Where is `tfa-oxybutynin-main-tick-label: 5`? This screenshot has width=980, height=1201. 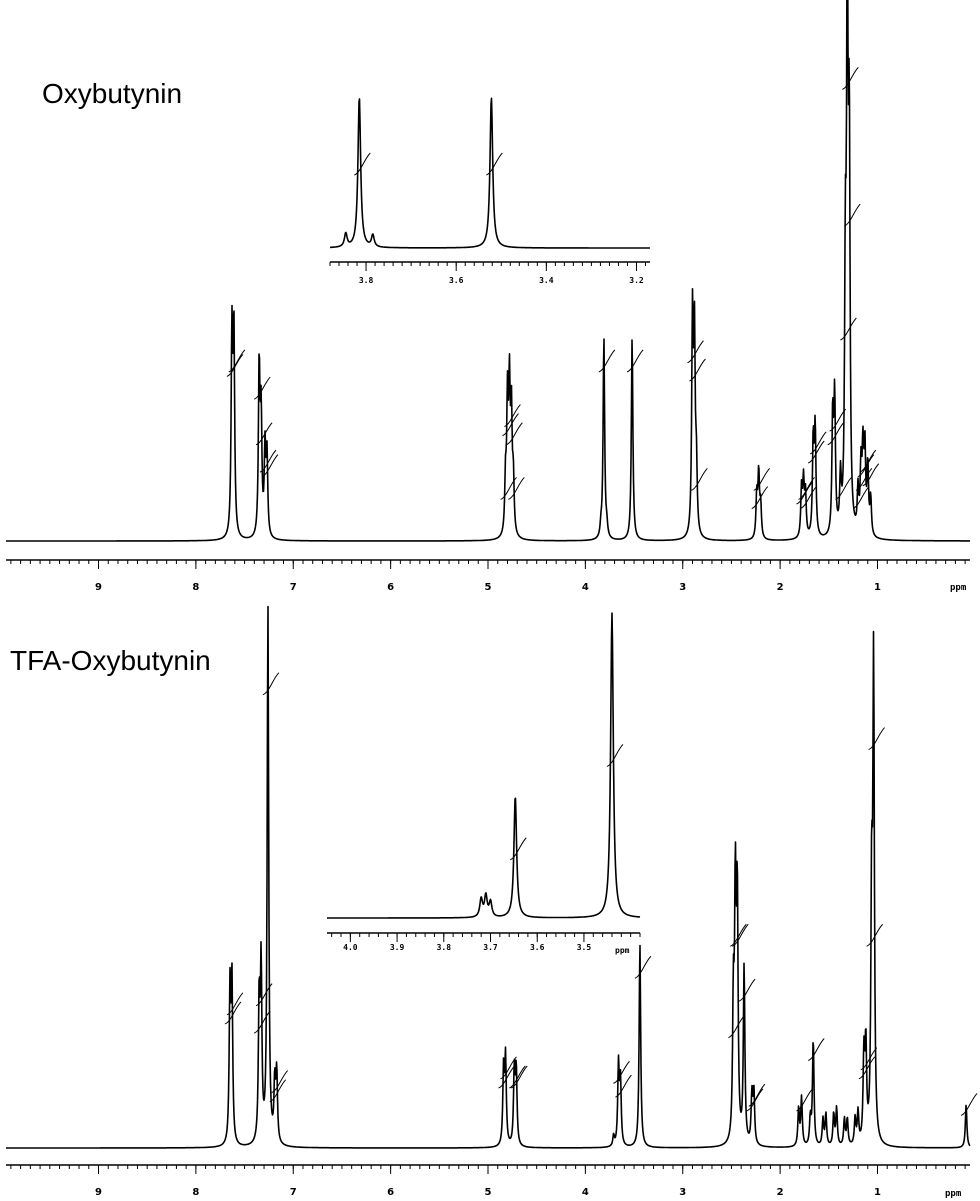
tfa-oxybutynin-main-tick-label: 5 is located at coordinates (488, 1192).